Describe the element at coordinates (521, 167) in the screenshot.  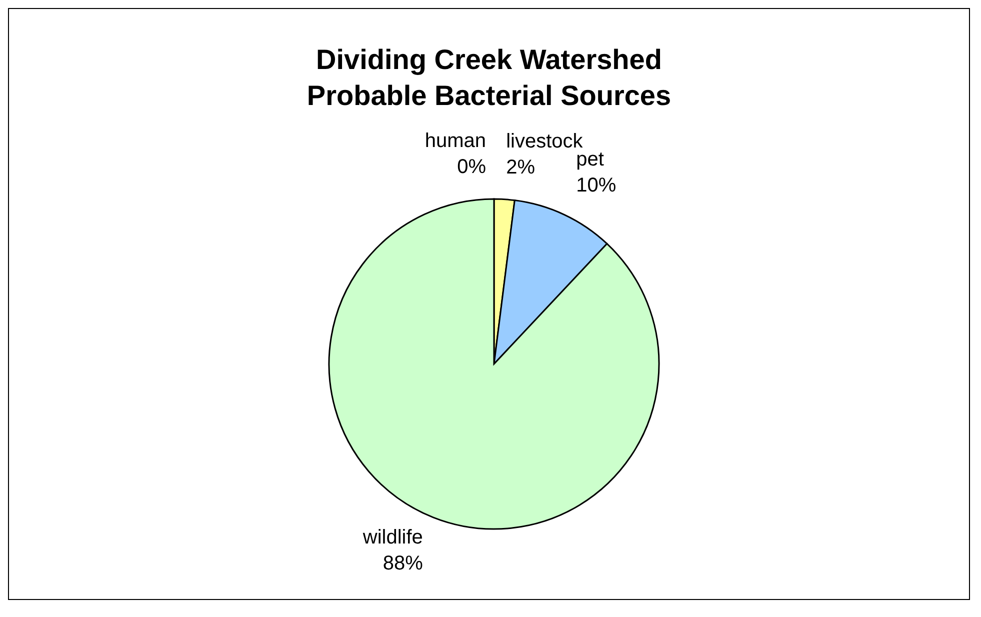
I see `data-label: 2%` at that location.